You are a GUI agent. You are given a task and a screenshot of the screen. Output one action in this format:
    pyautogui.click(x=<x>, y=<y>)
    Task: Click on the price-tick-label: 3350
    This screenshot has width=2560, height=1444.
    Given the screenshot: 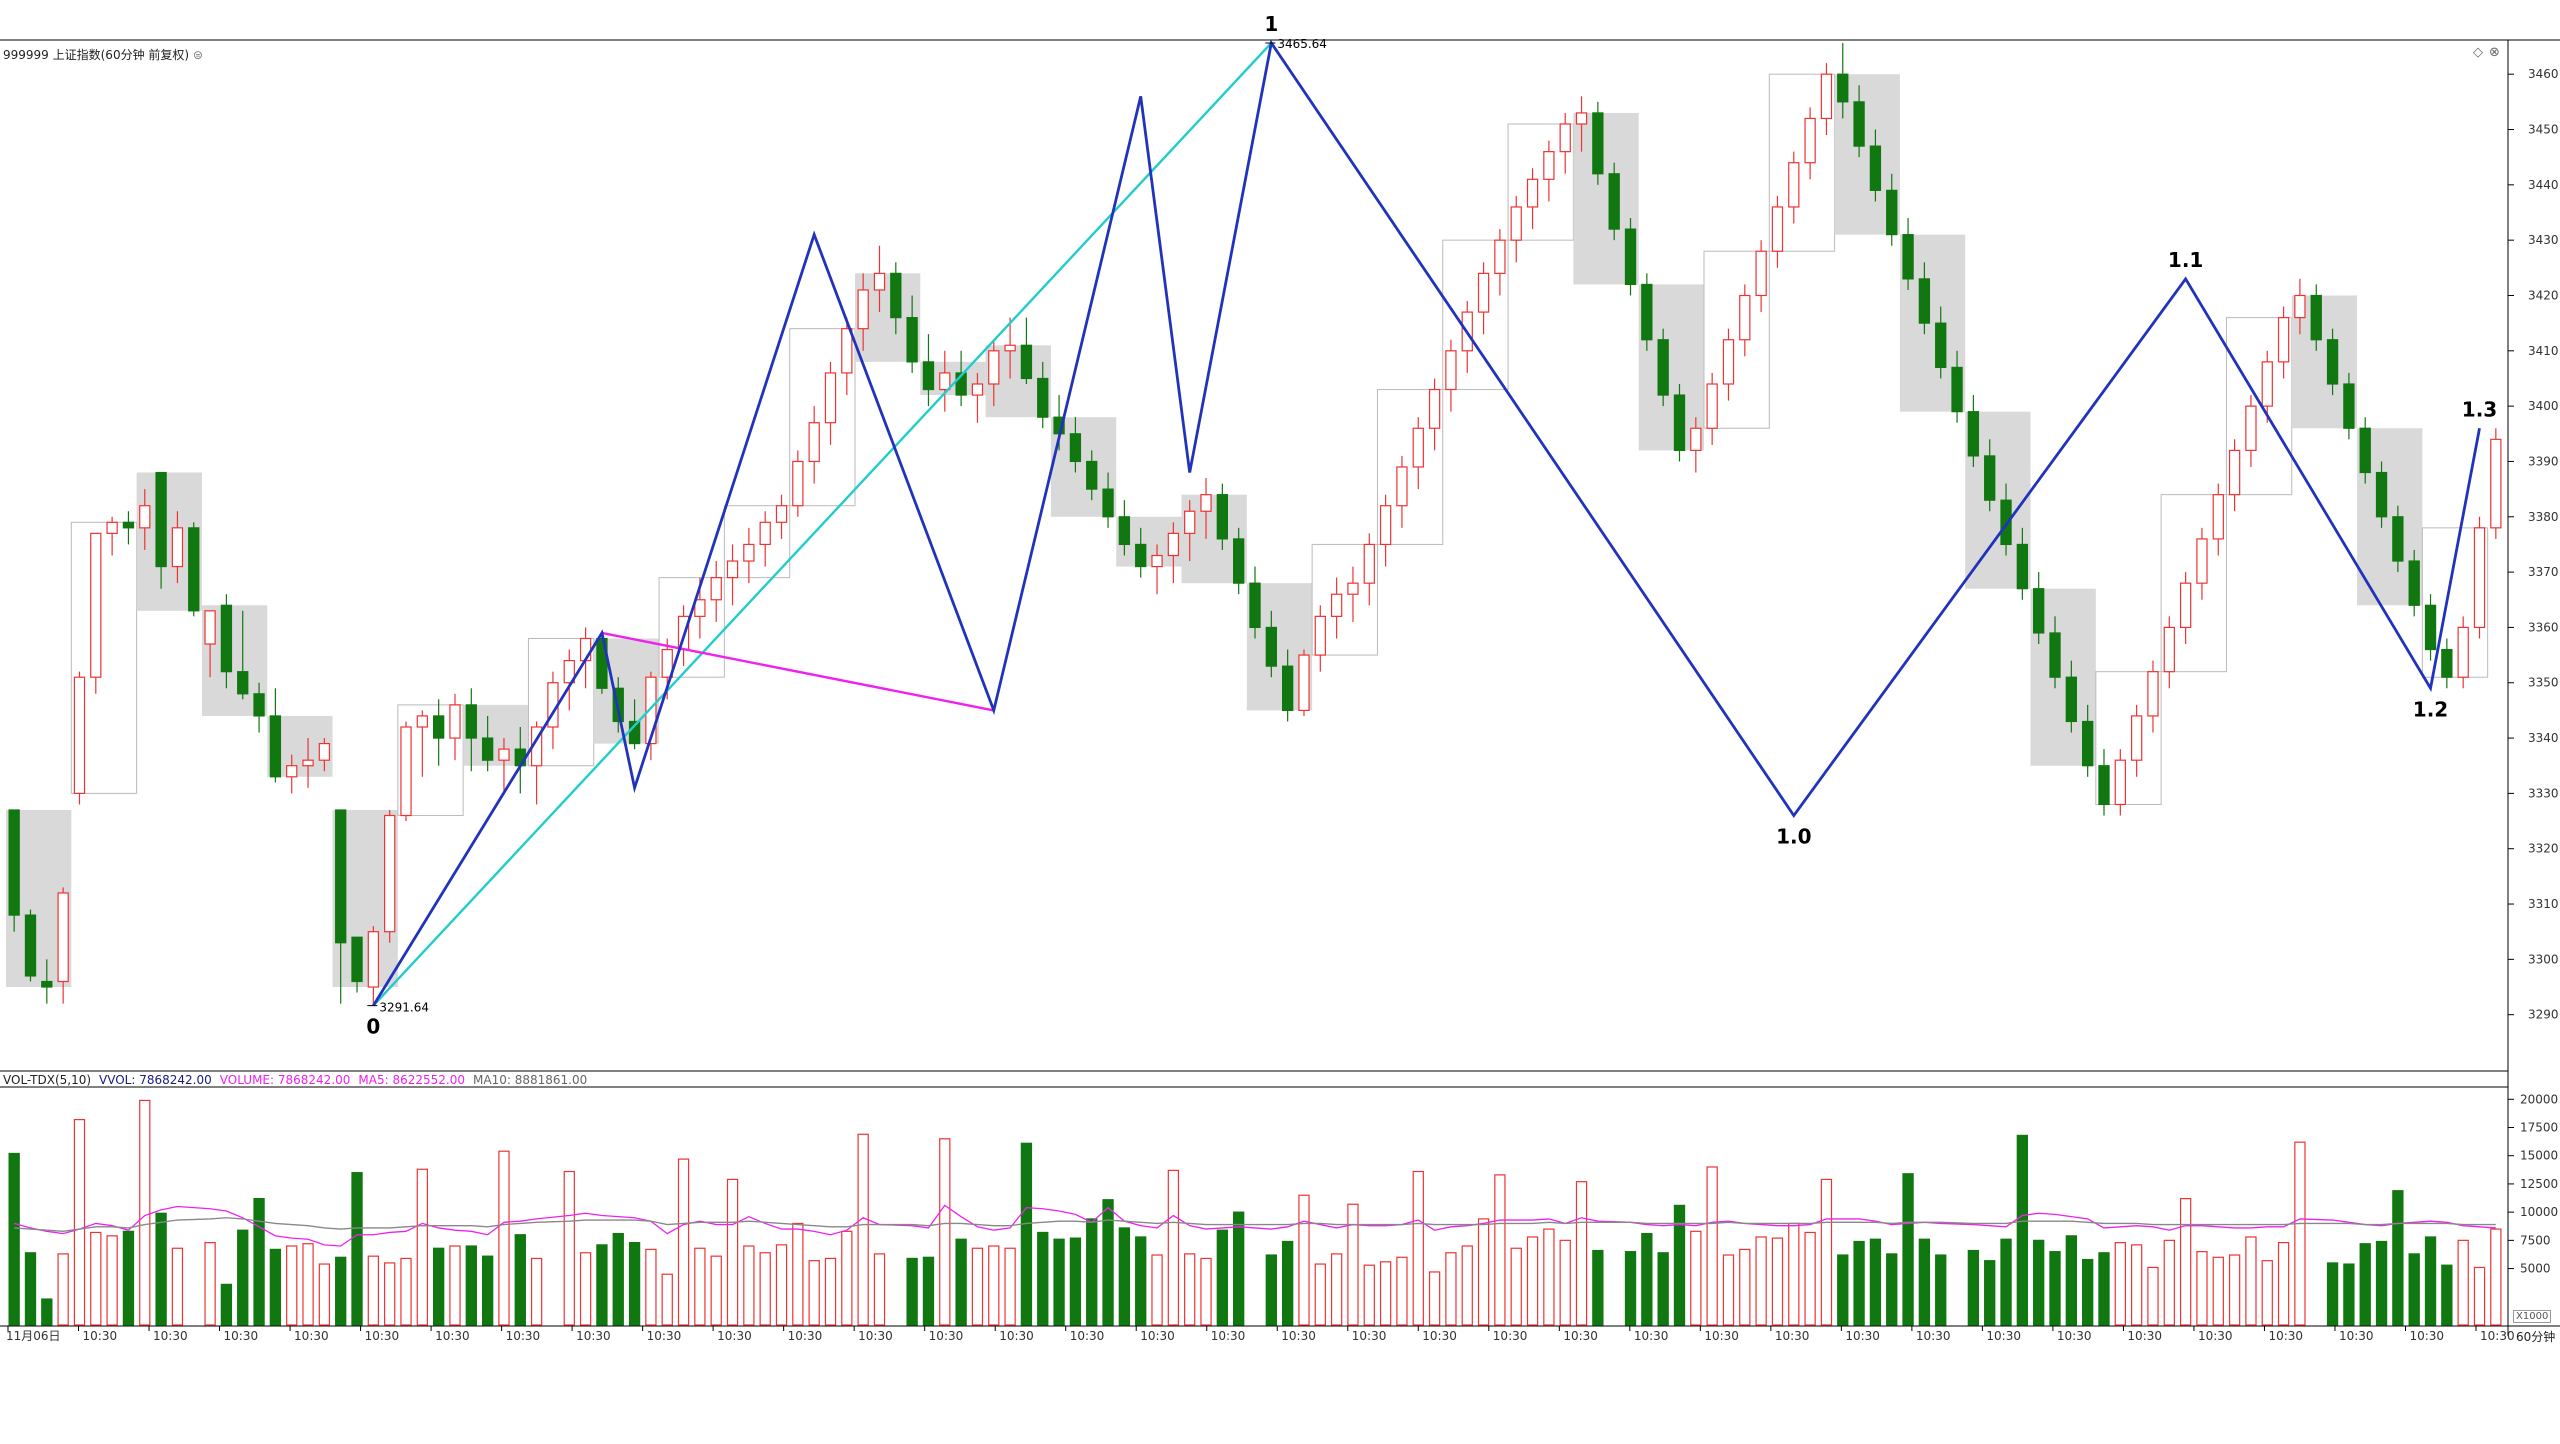 What is the action you would take?
    pyautogui.click(x=2543, y=683)
    